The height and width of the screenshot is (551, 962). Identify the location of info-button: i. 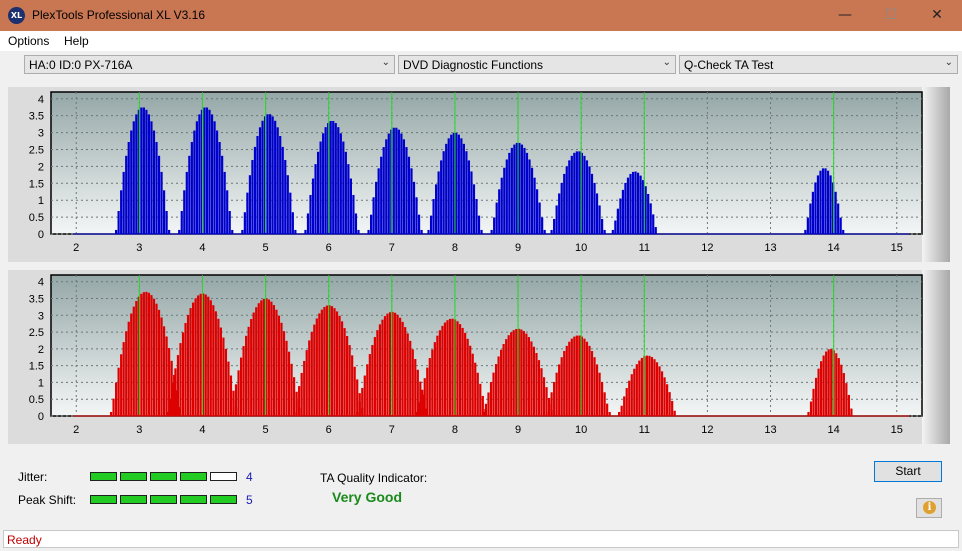
(929, 508).